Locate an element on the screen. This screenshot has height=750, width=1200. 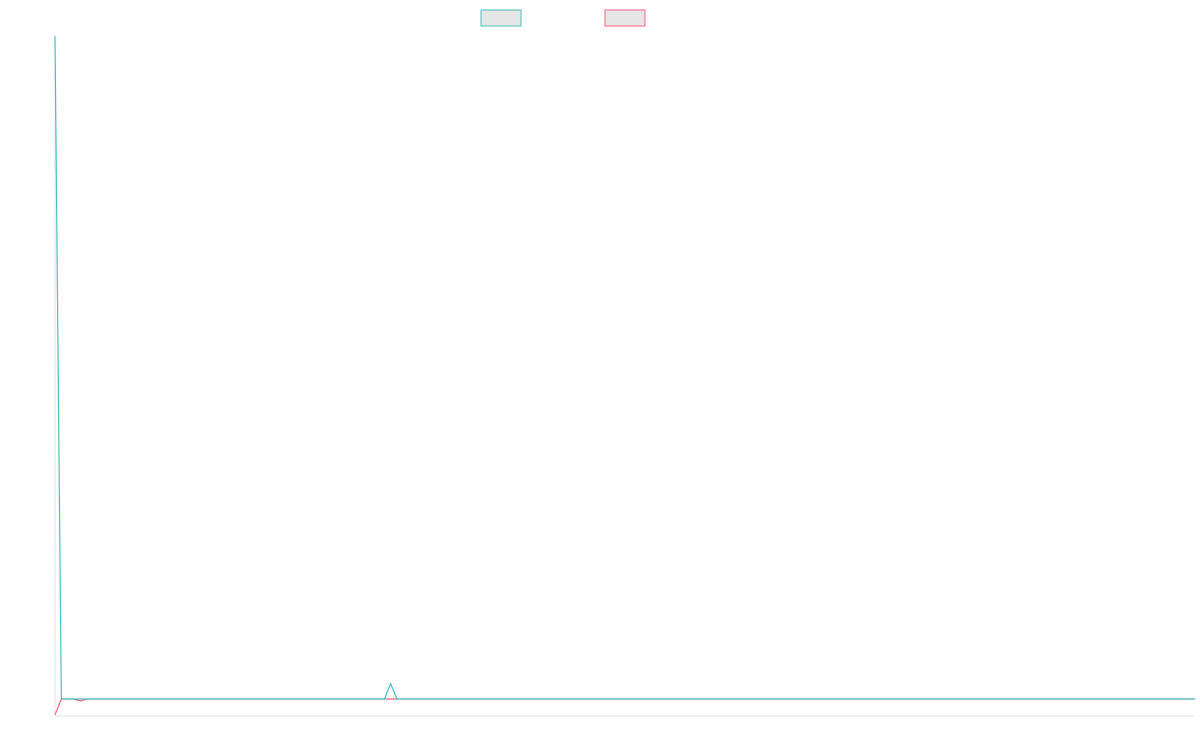
legend is located at coordinates (563, 18).